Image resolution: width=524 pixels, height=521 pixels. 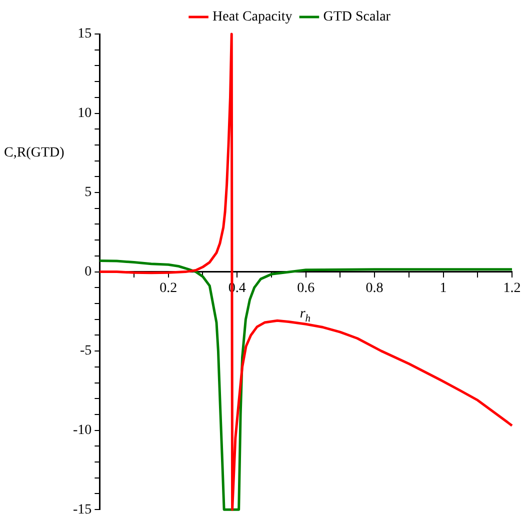 I want to click on legend-label: Heat Capacity, so click(x=252, y=17).